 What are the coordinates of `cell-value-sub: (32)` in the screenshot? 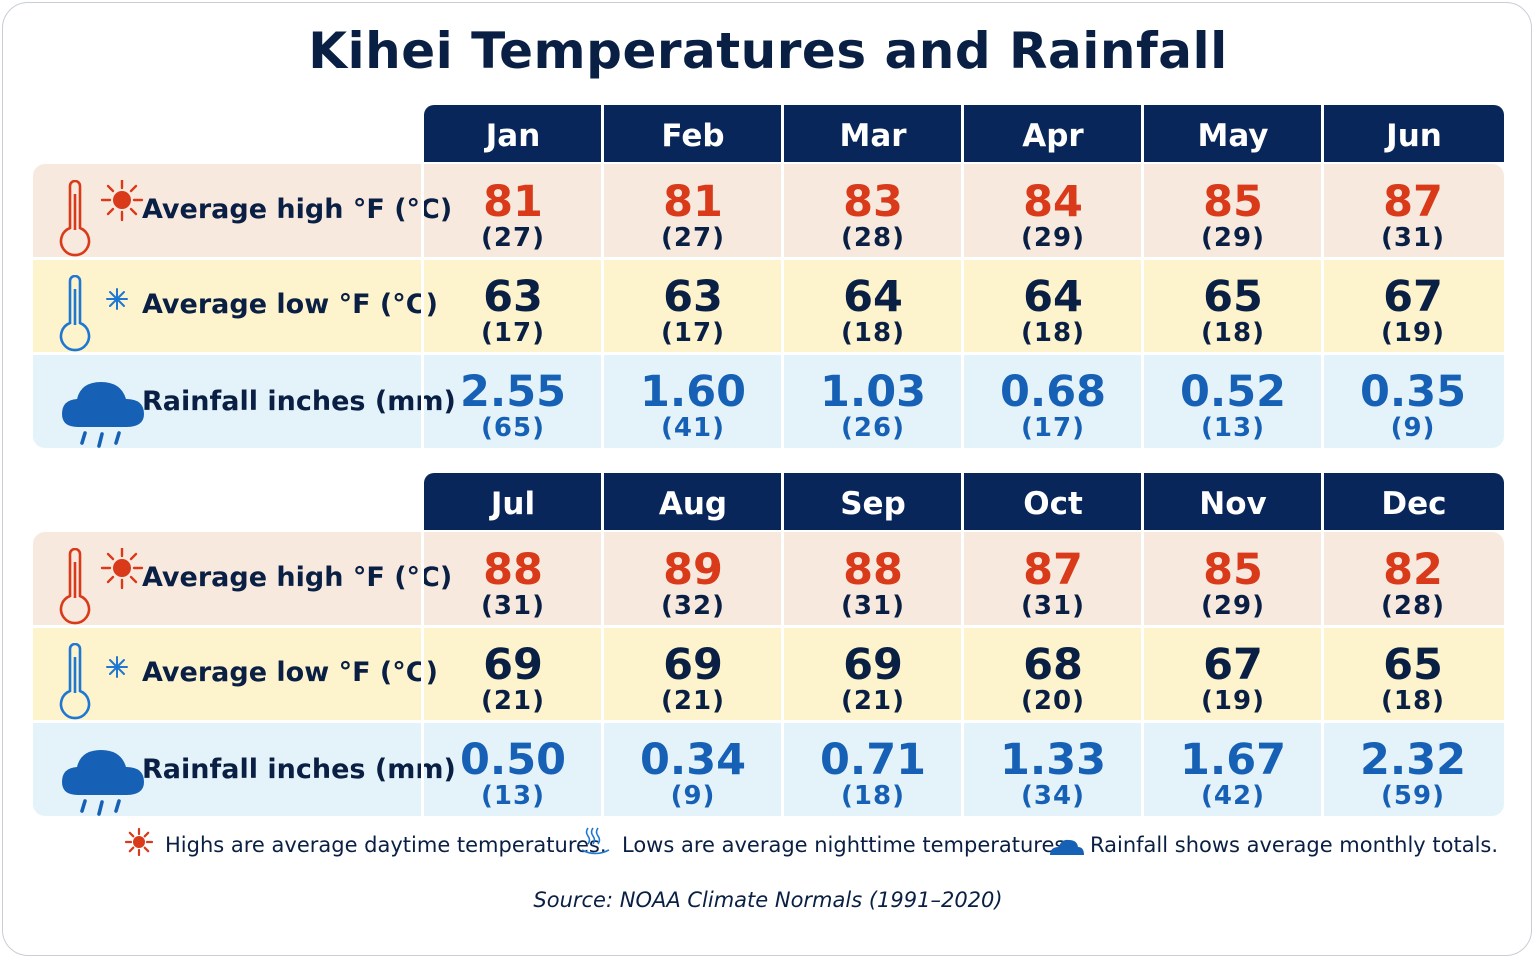 It's located at (693, 606).